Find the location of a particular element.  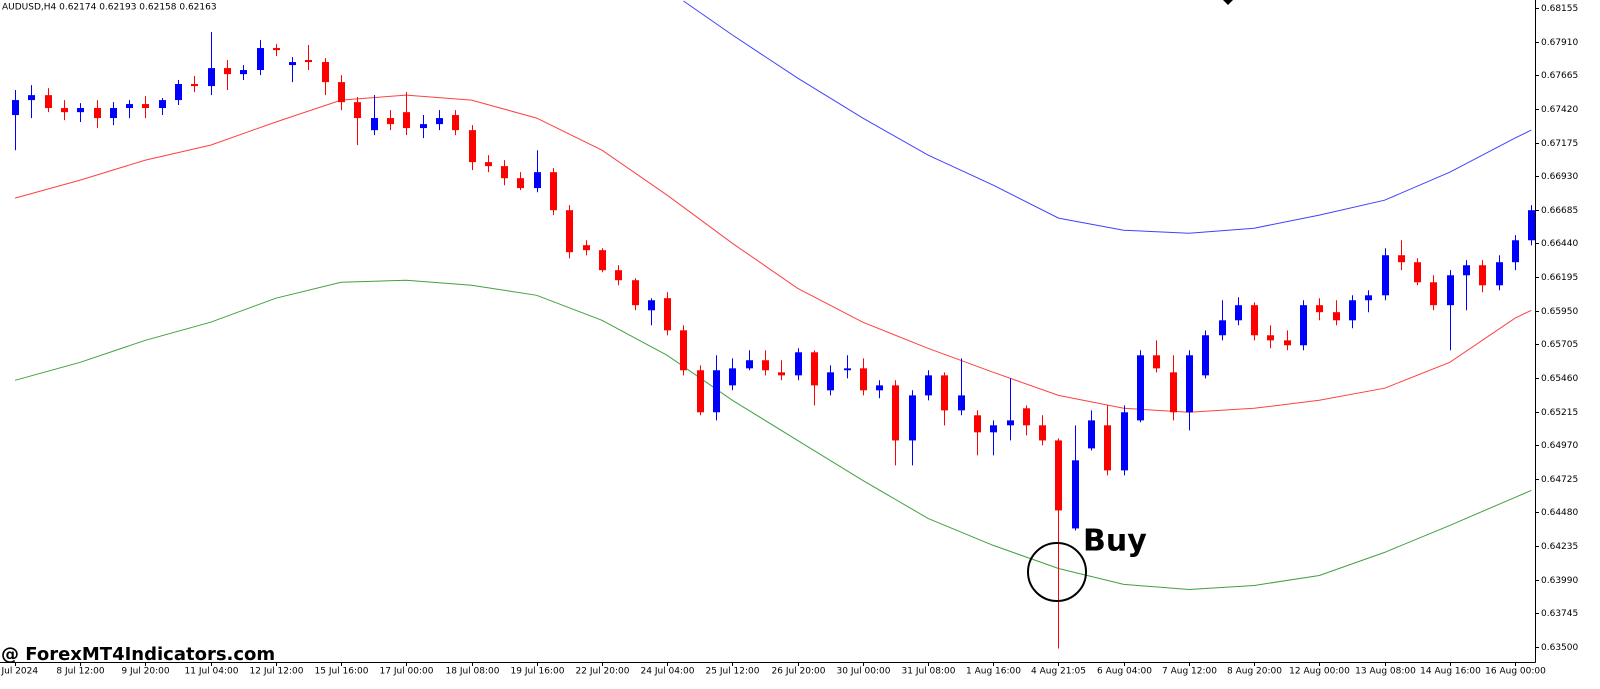

x-tick-label: 17 Jul 00:00 is located at coordinates (407, 672).